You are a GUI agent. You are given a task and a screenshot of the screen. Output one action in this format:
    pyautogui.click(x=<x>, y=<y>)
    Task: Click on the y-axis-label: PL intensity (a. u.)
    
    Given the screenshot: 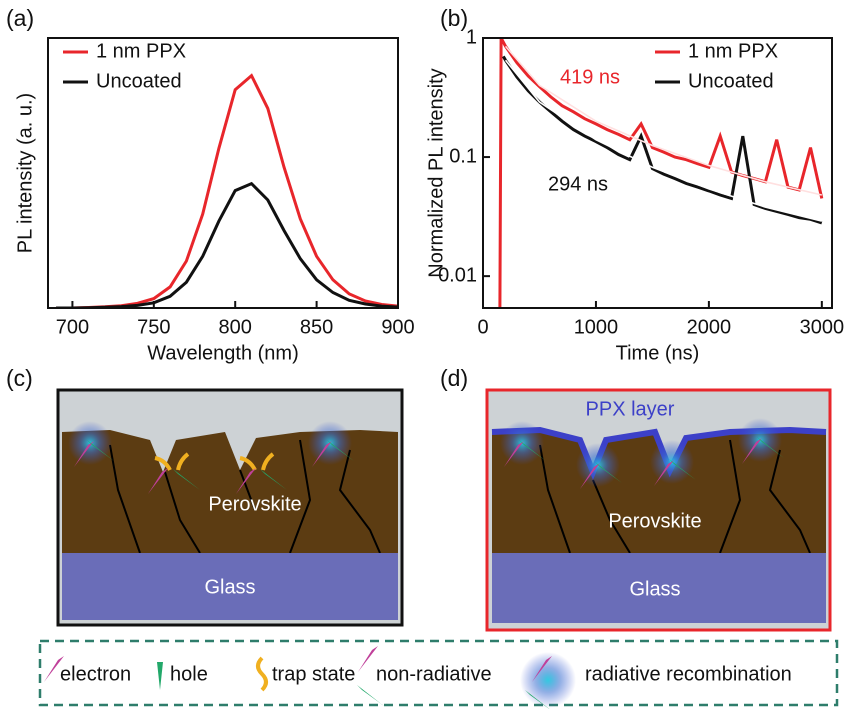 What is the action you would take?
    pyautogui.click(x=25, y=173)
    